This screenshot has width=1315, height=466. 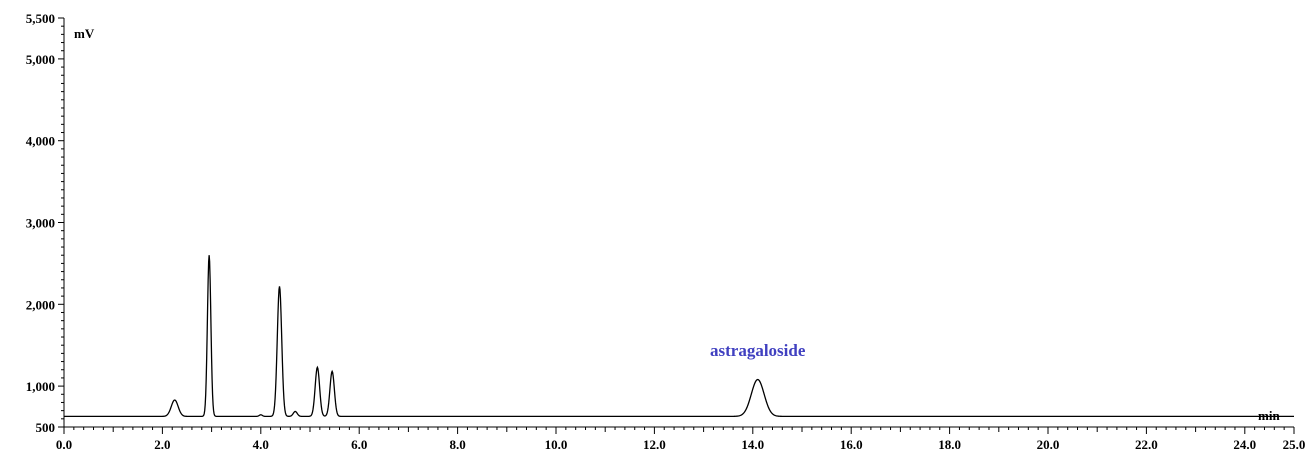 What do you see at coordinates (40, 304) in the screenshot?
I see `y-tick-label: 2,000` at bounding box center [40, 304].